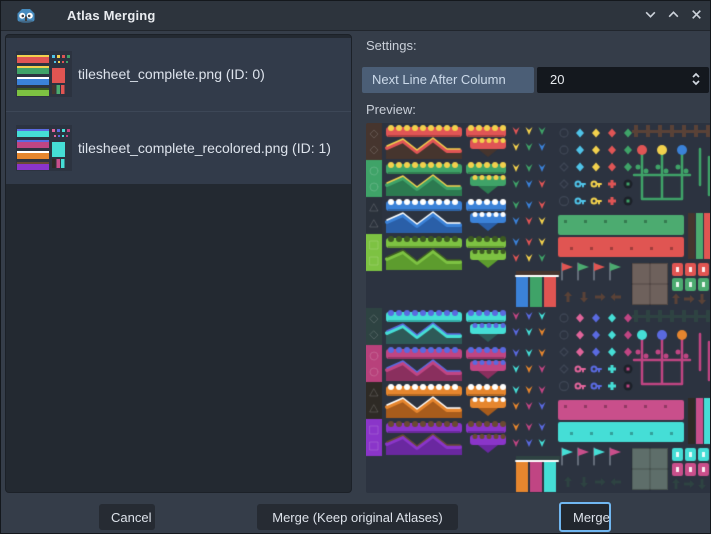 The height and width of the screenshot is (534, 711). What do you see at coordinates (557, 79) in the screenshot?
I see `spinbox-value: 20` at bounding box center [557, 79].